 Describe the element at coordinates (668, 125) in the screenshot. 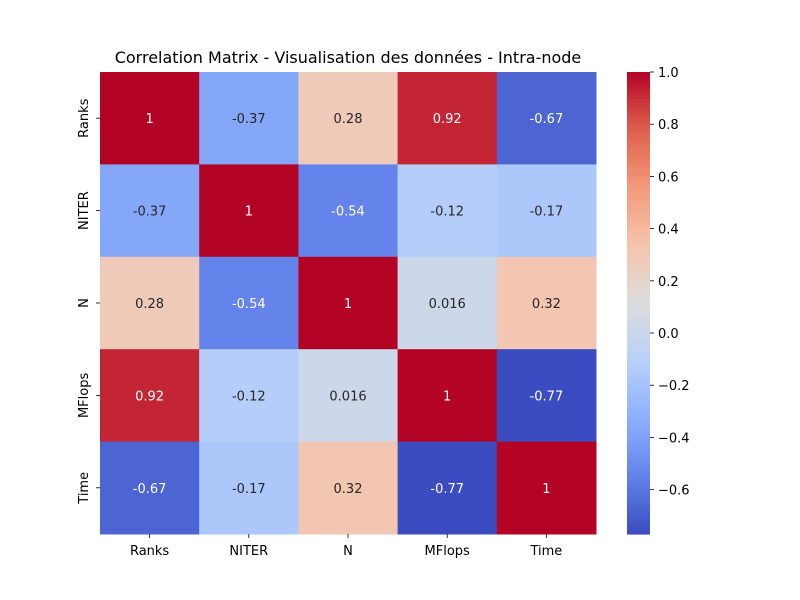

I see `colorbar-tick-label: 0.8` at that location.